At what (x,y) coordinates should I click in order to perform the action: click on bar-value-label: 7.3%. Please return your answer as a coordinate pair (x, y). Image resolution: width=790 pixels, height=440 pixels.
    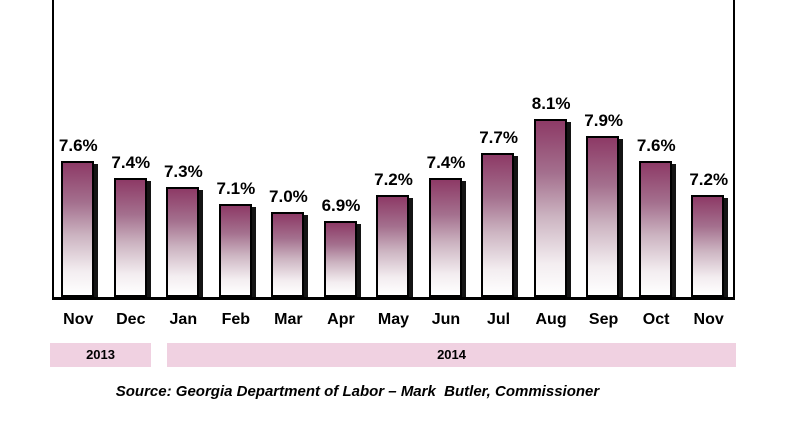
    Looking at the image, I should click on (183, 171).